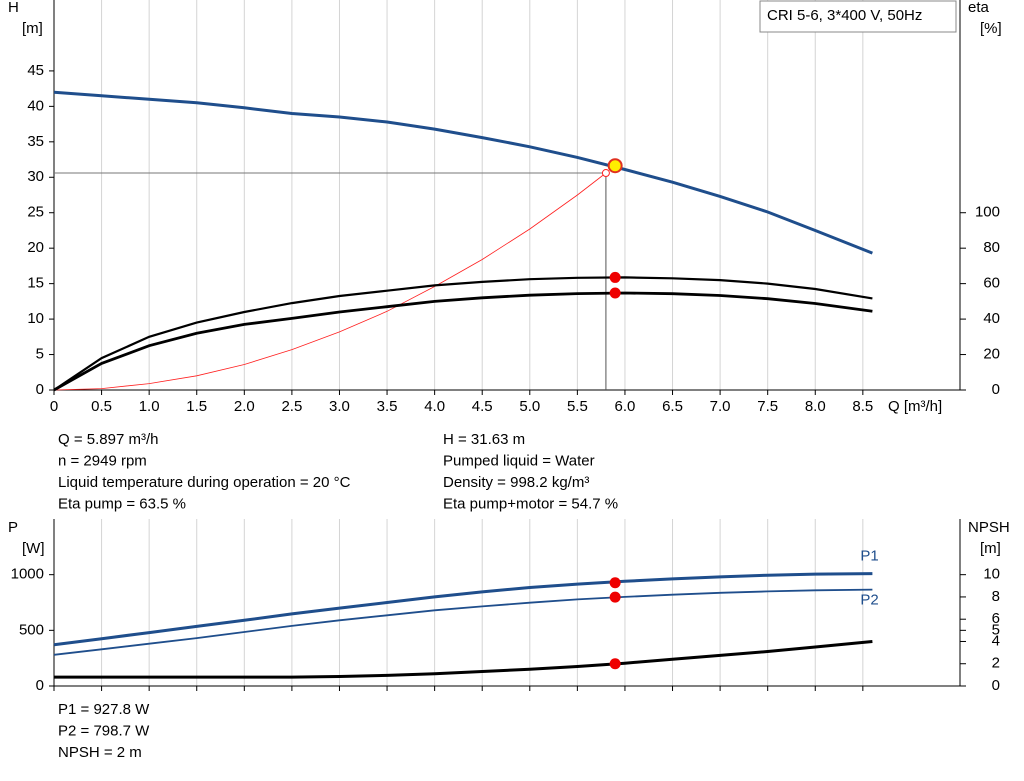  I want to click on x-tick-label: 7.5, so click(767, 406).